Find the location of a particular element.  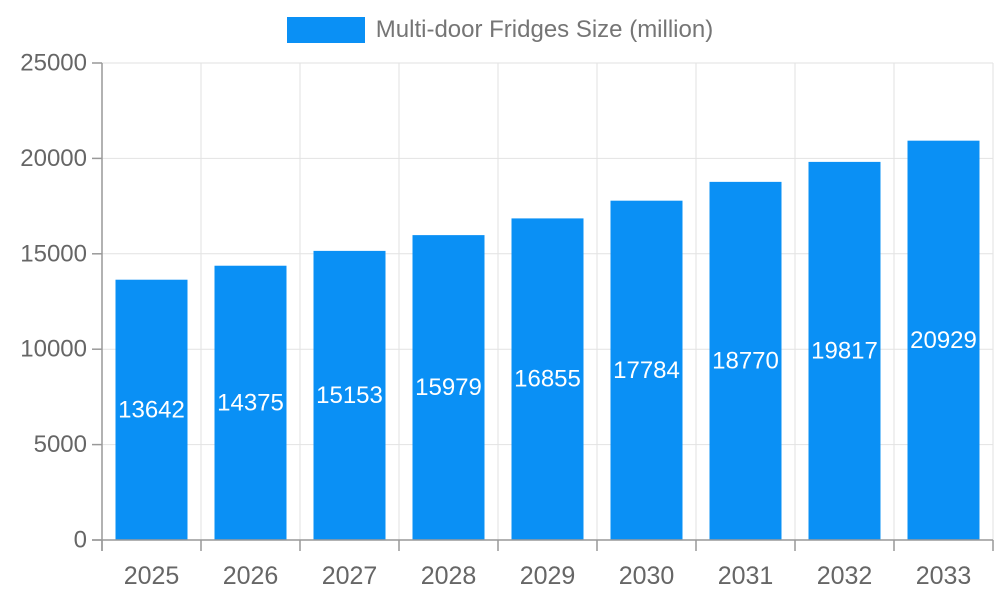

bar-2027 is located at coordinates (349, 395).